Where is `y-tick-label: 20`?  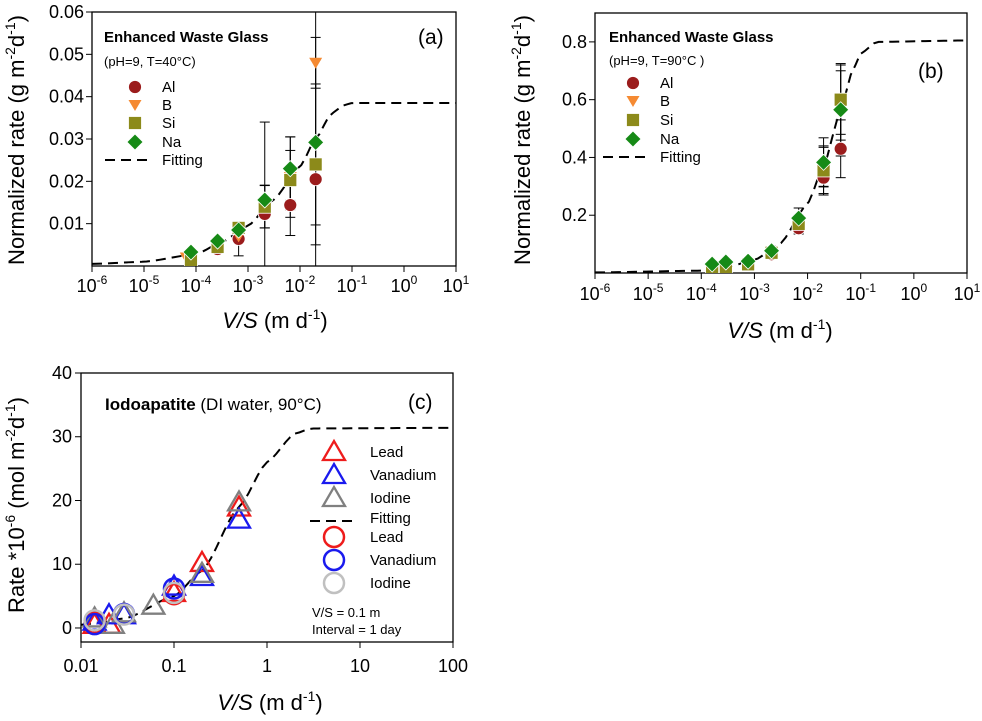 y-tick-label: 20 is located at coordinates (62, 500).